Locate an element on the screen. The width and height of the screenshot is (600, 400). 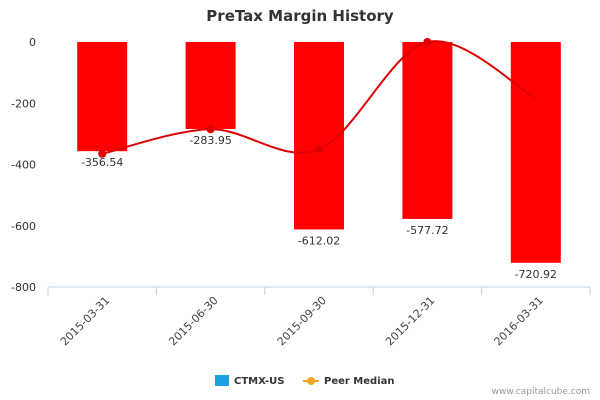
bar-data-label: -720.92 is located at coordinates (536, 274).